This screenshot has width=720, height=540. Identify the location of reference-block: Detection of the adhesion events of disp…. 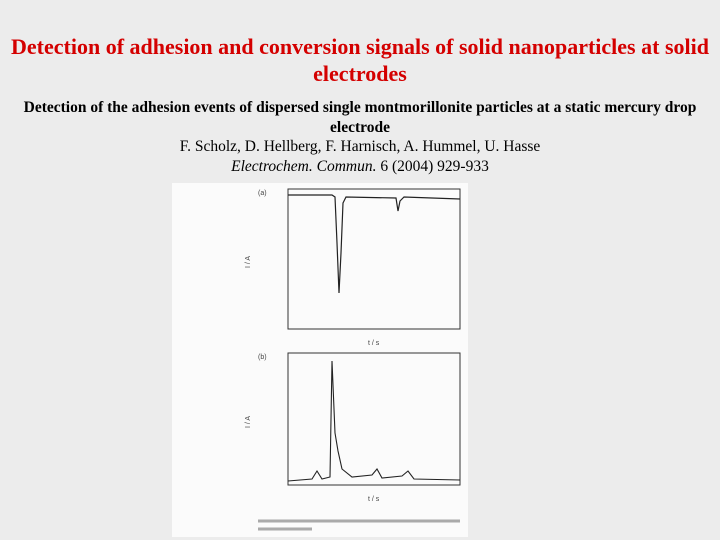
(360, 137).